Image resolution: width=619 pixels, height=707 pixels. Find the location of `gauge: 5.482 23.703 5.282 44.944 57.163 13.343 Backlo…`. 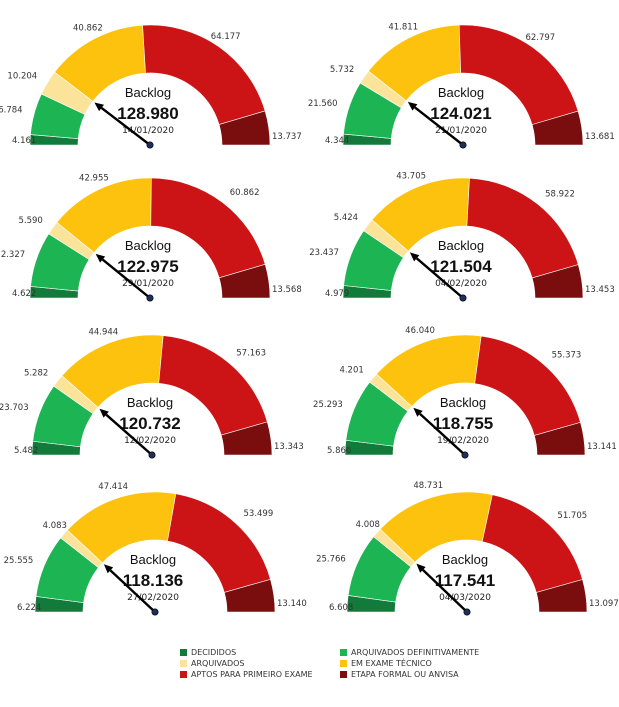

gauge: 5.482 23.703 5.282 44.944 57.163 13.343 Backlo… is located at coordinates (152, 393).